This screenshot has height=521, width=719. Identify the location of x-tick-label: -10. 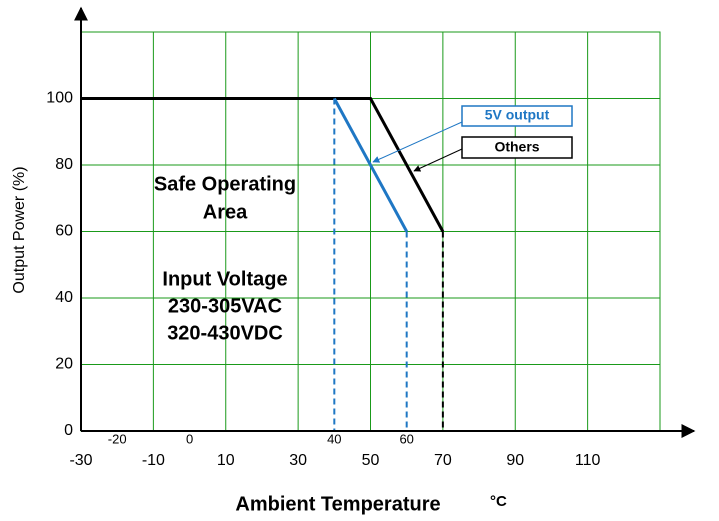
(153, 460).